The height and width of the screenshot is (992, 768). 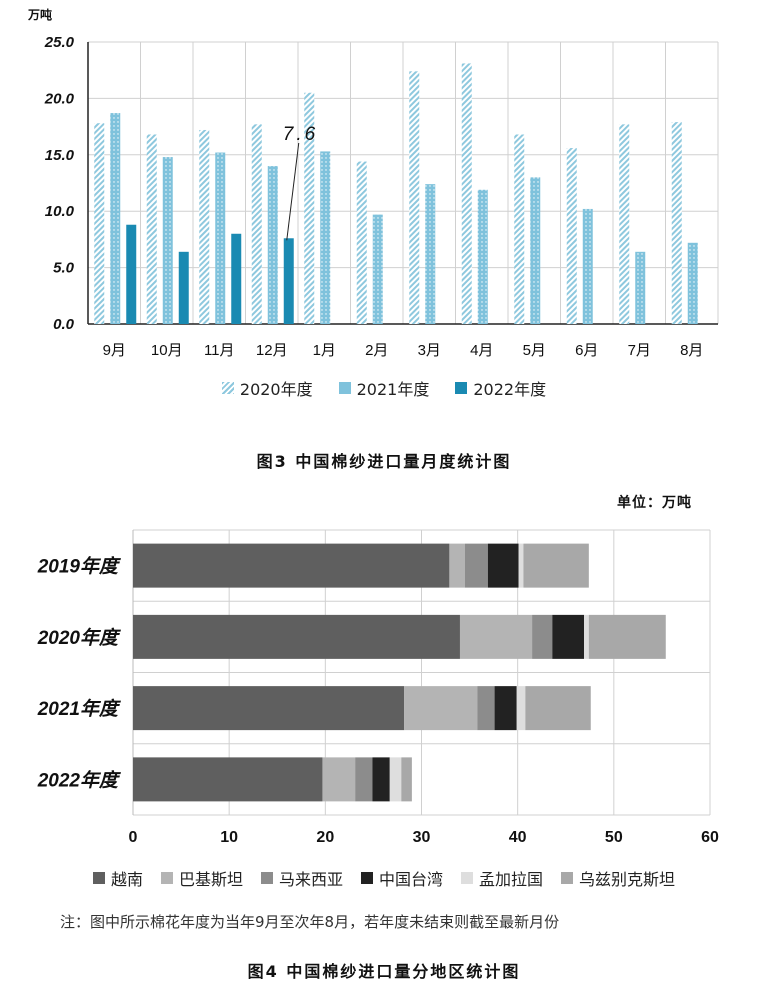 I want to click on x-tick-label: 20, so click(x=325, y=837).